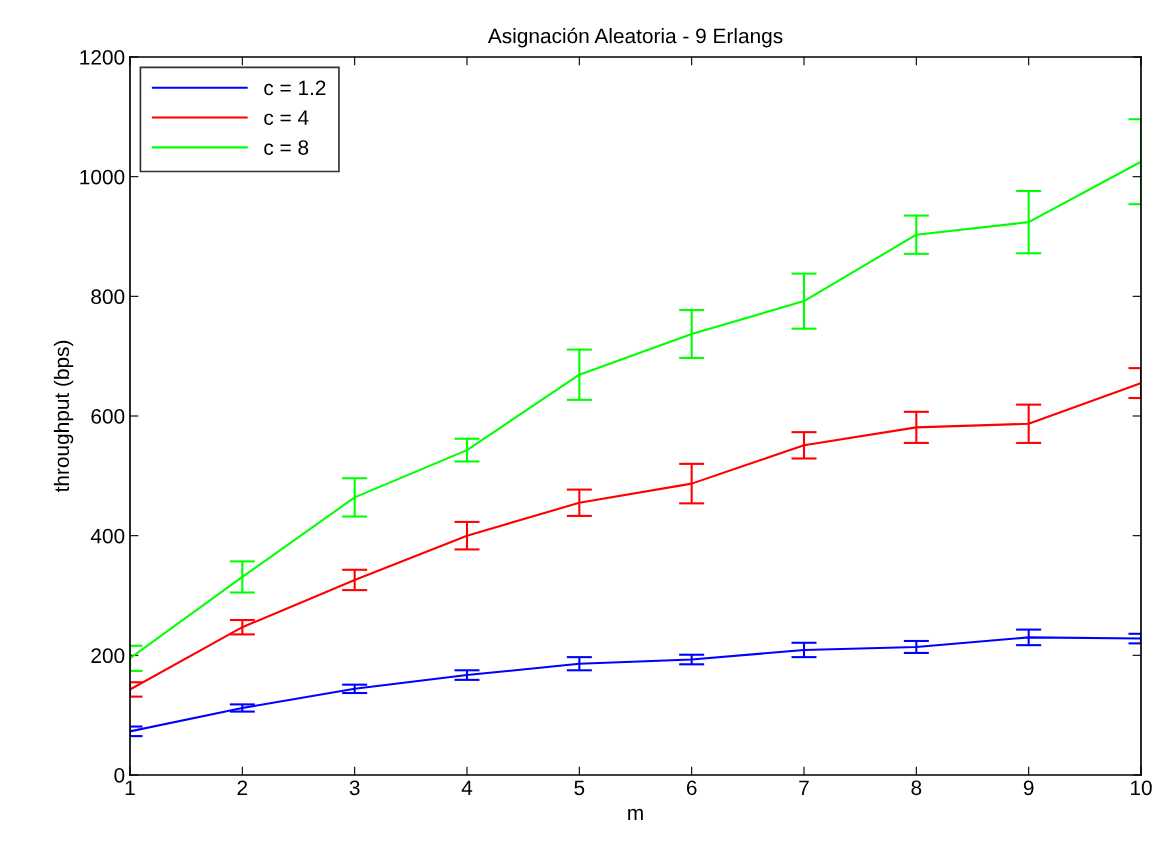 The width and height of the screenshot is (1162, 856). Describe the element at coordinates (354, 788) in the screenshot. I see `x-tick-label: 3` at that location.